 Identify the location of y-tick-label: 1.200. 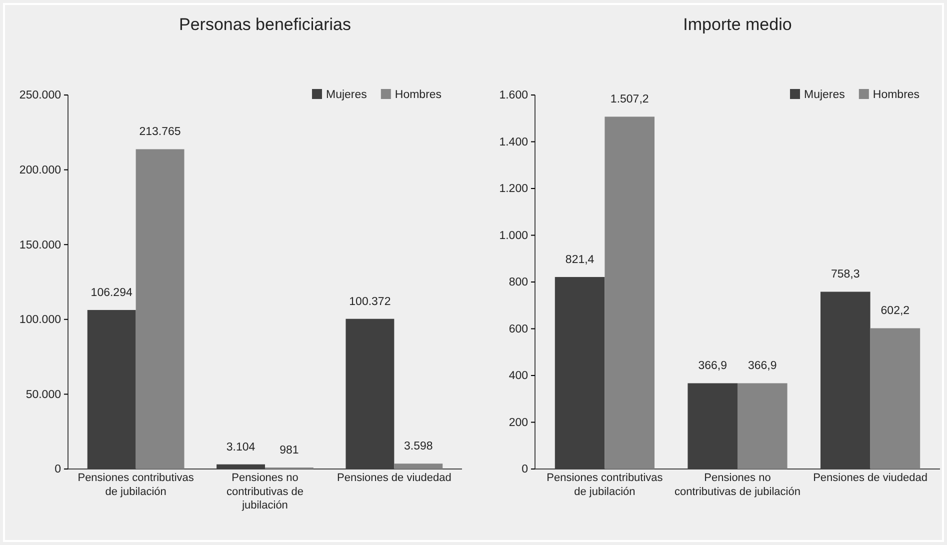
(513, 189).